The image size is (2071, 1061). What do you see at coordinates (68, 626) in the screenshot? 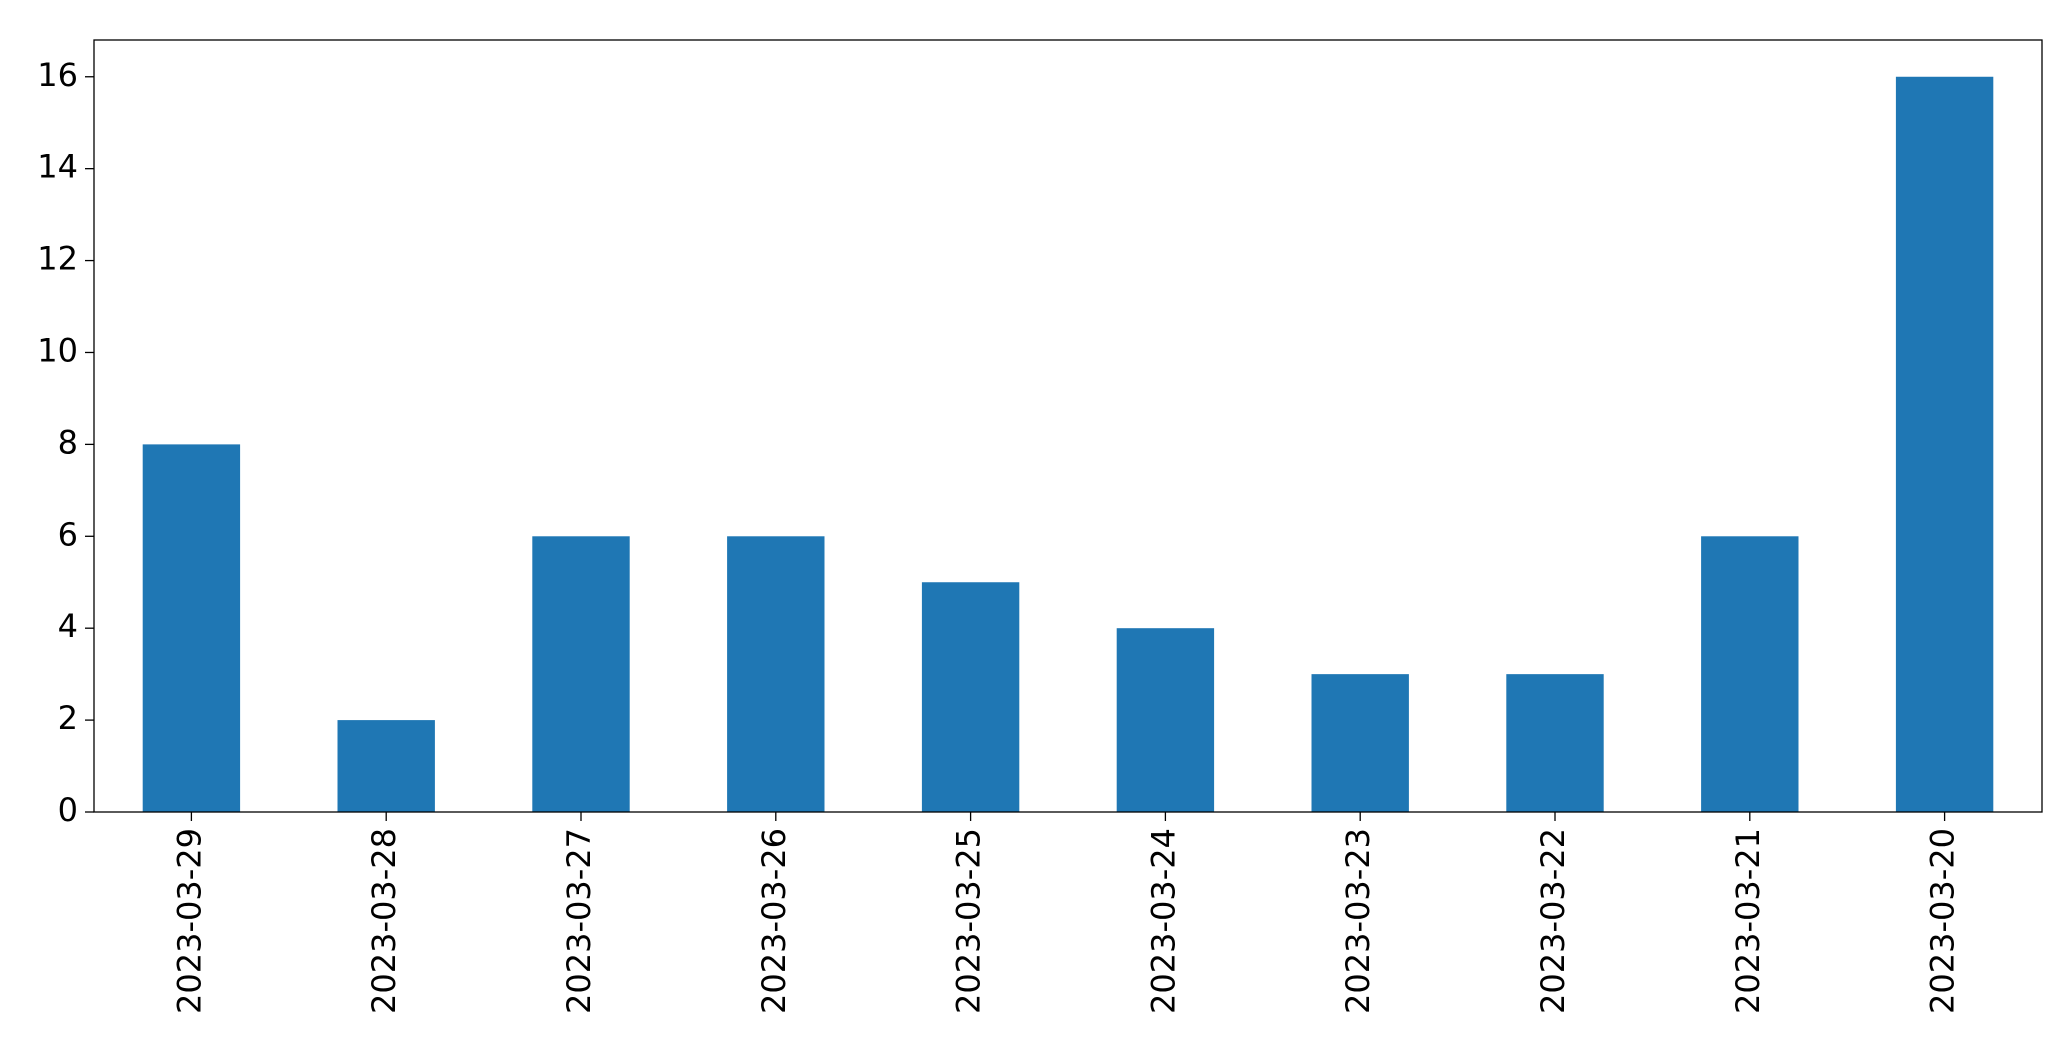
I see `y-tick-label: 4` at bounding box center [68, 626].